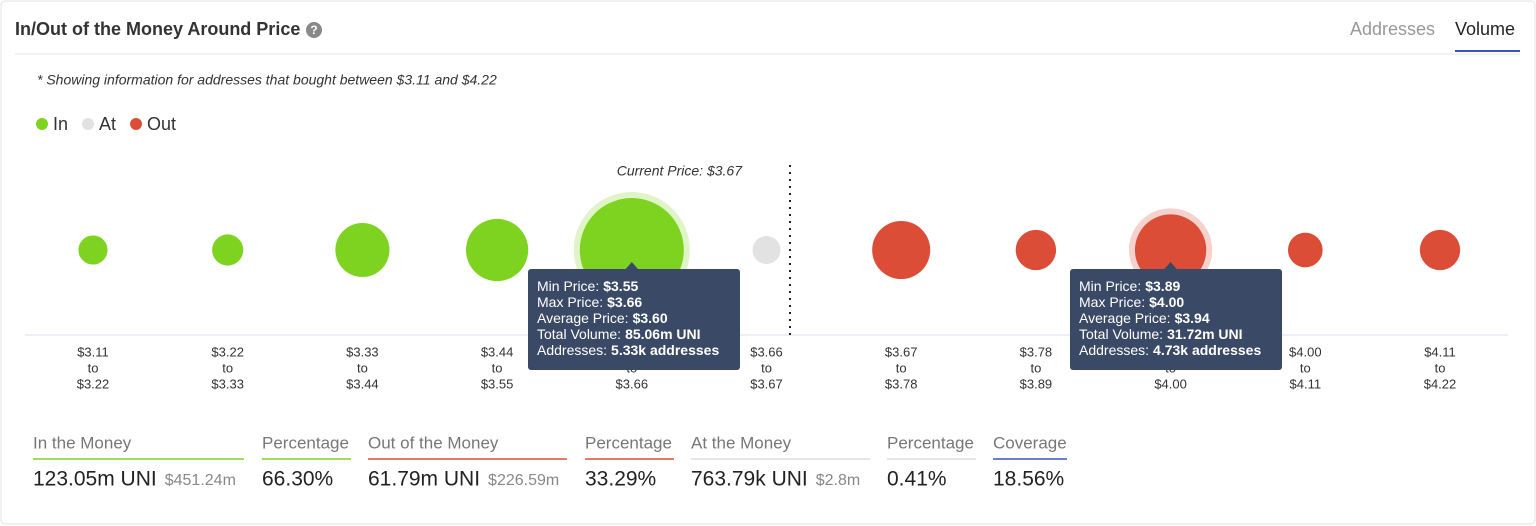  Describe the element at coordinates (1028, 479) in the screenshot. I see `stat-value: 18.56%` at that location.